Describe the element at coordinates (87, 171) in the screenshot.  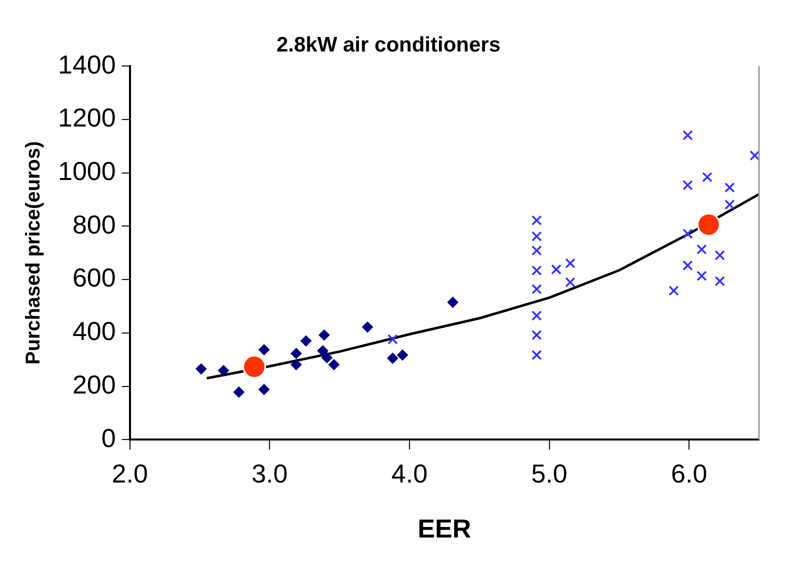
I see `y-tick-label: 1000` at that location.